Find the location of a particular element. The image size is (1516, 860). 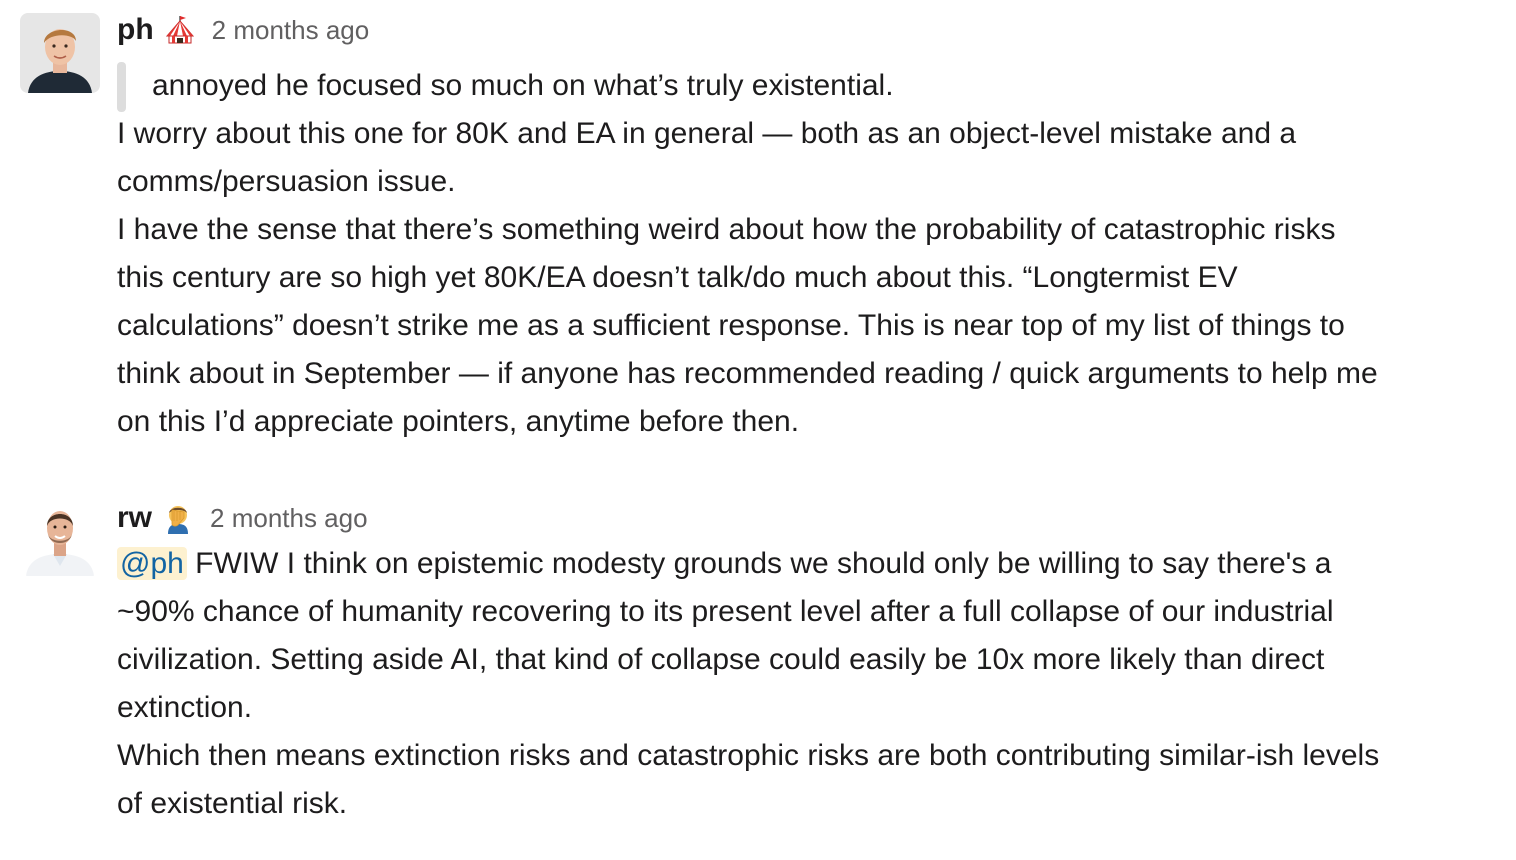

avatar-rw is located at coordinates (60, 536).